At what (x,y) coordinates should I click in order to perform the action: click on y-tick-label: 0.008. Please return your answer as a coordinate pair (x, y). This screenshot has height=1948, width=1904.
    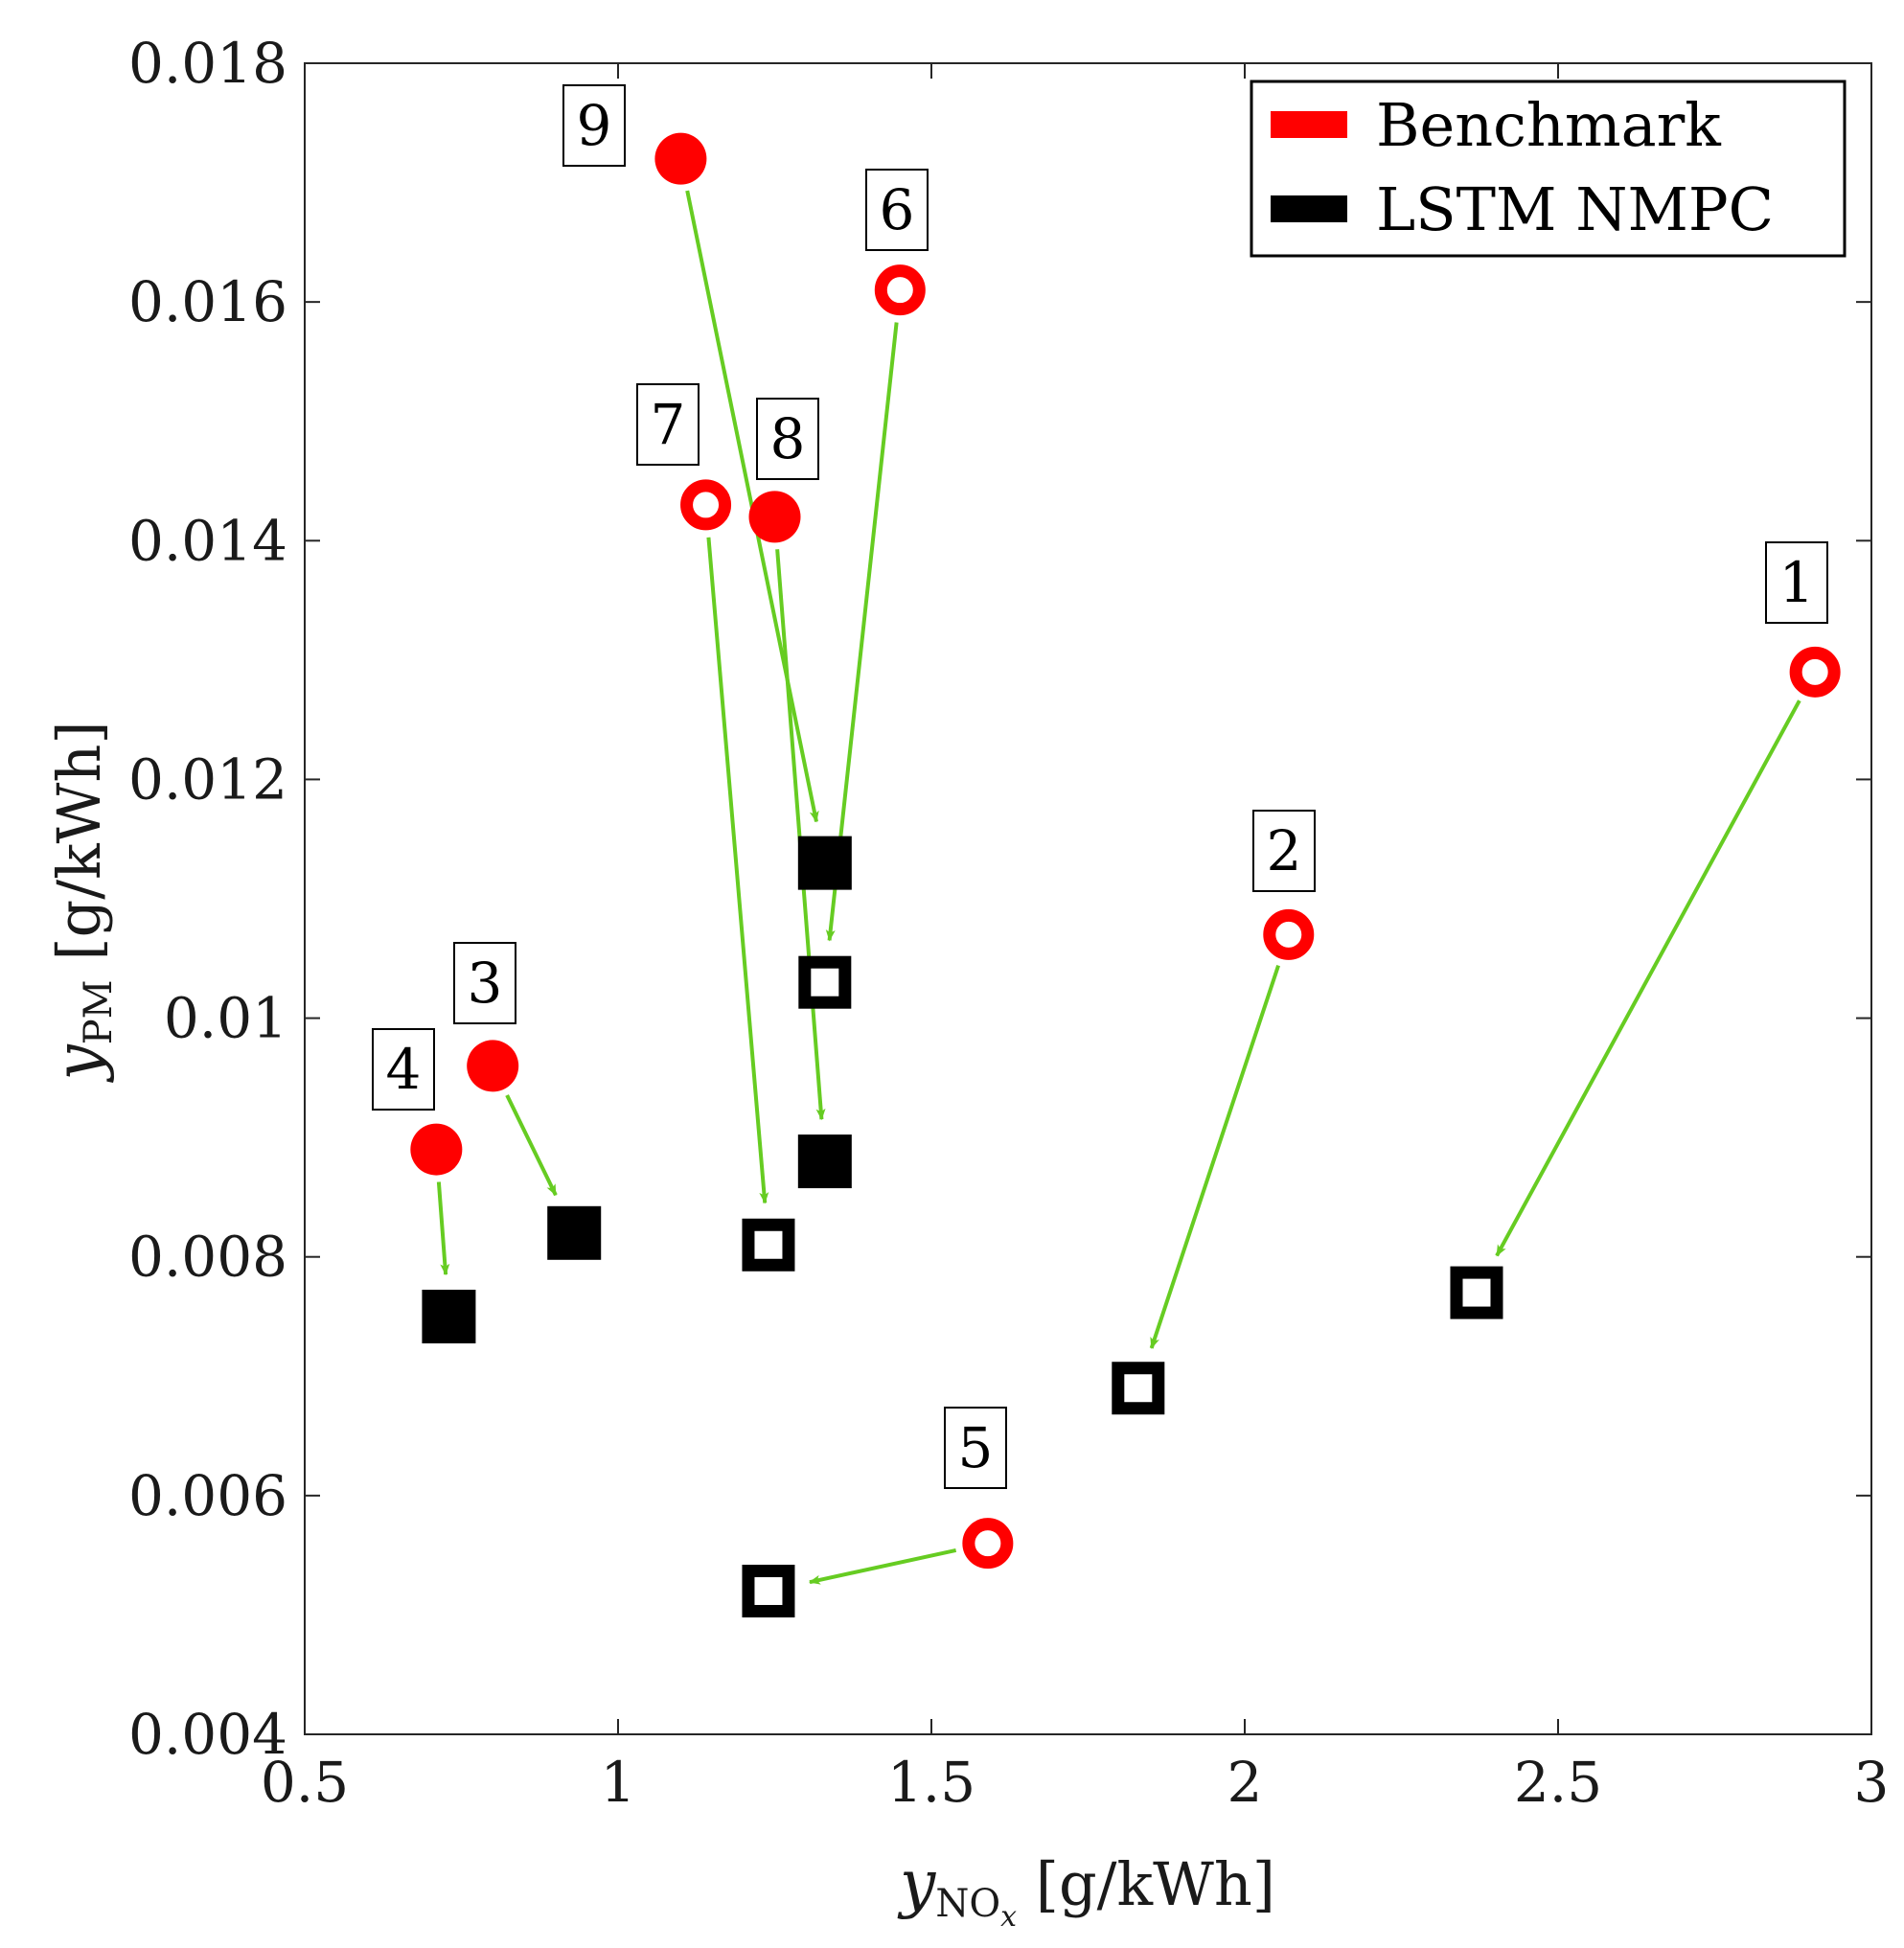
    Looking at the image, I should click on (208, 1257).